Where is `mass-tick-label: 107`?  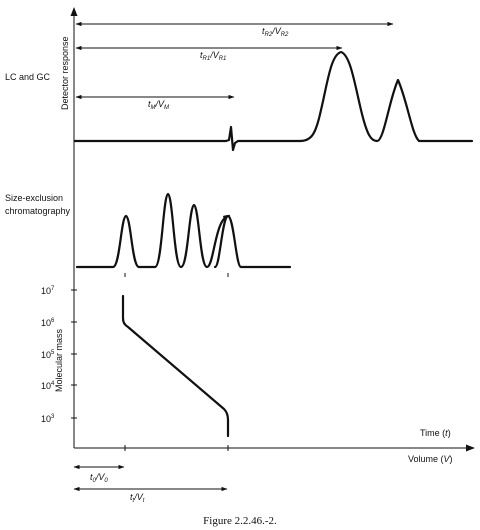 mass-tick-label: 107 is located at coordinates (48, 291).